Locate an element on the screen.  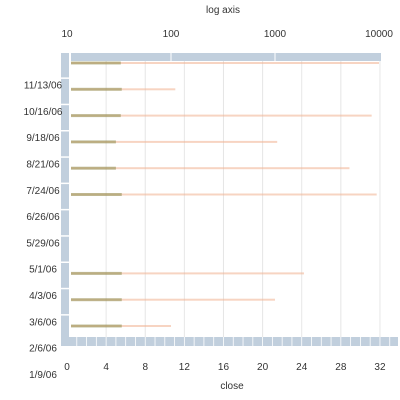
category-label: 7/24/06 is located at coordinates (43, 191).